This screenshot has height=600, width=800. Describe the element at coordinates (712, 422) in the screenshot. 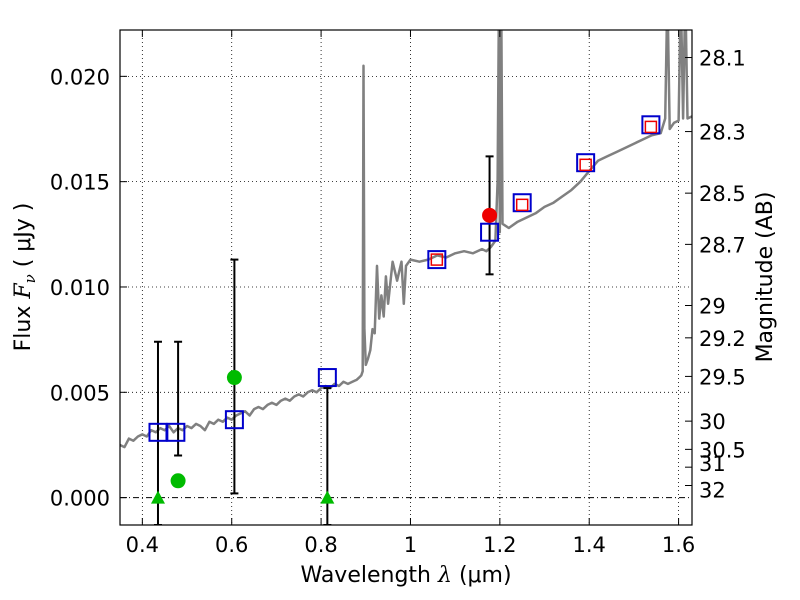

I see `magnitude-tick-label: 30` at that location.